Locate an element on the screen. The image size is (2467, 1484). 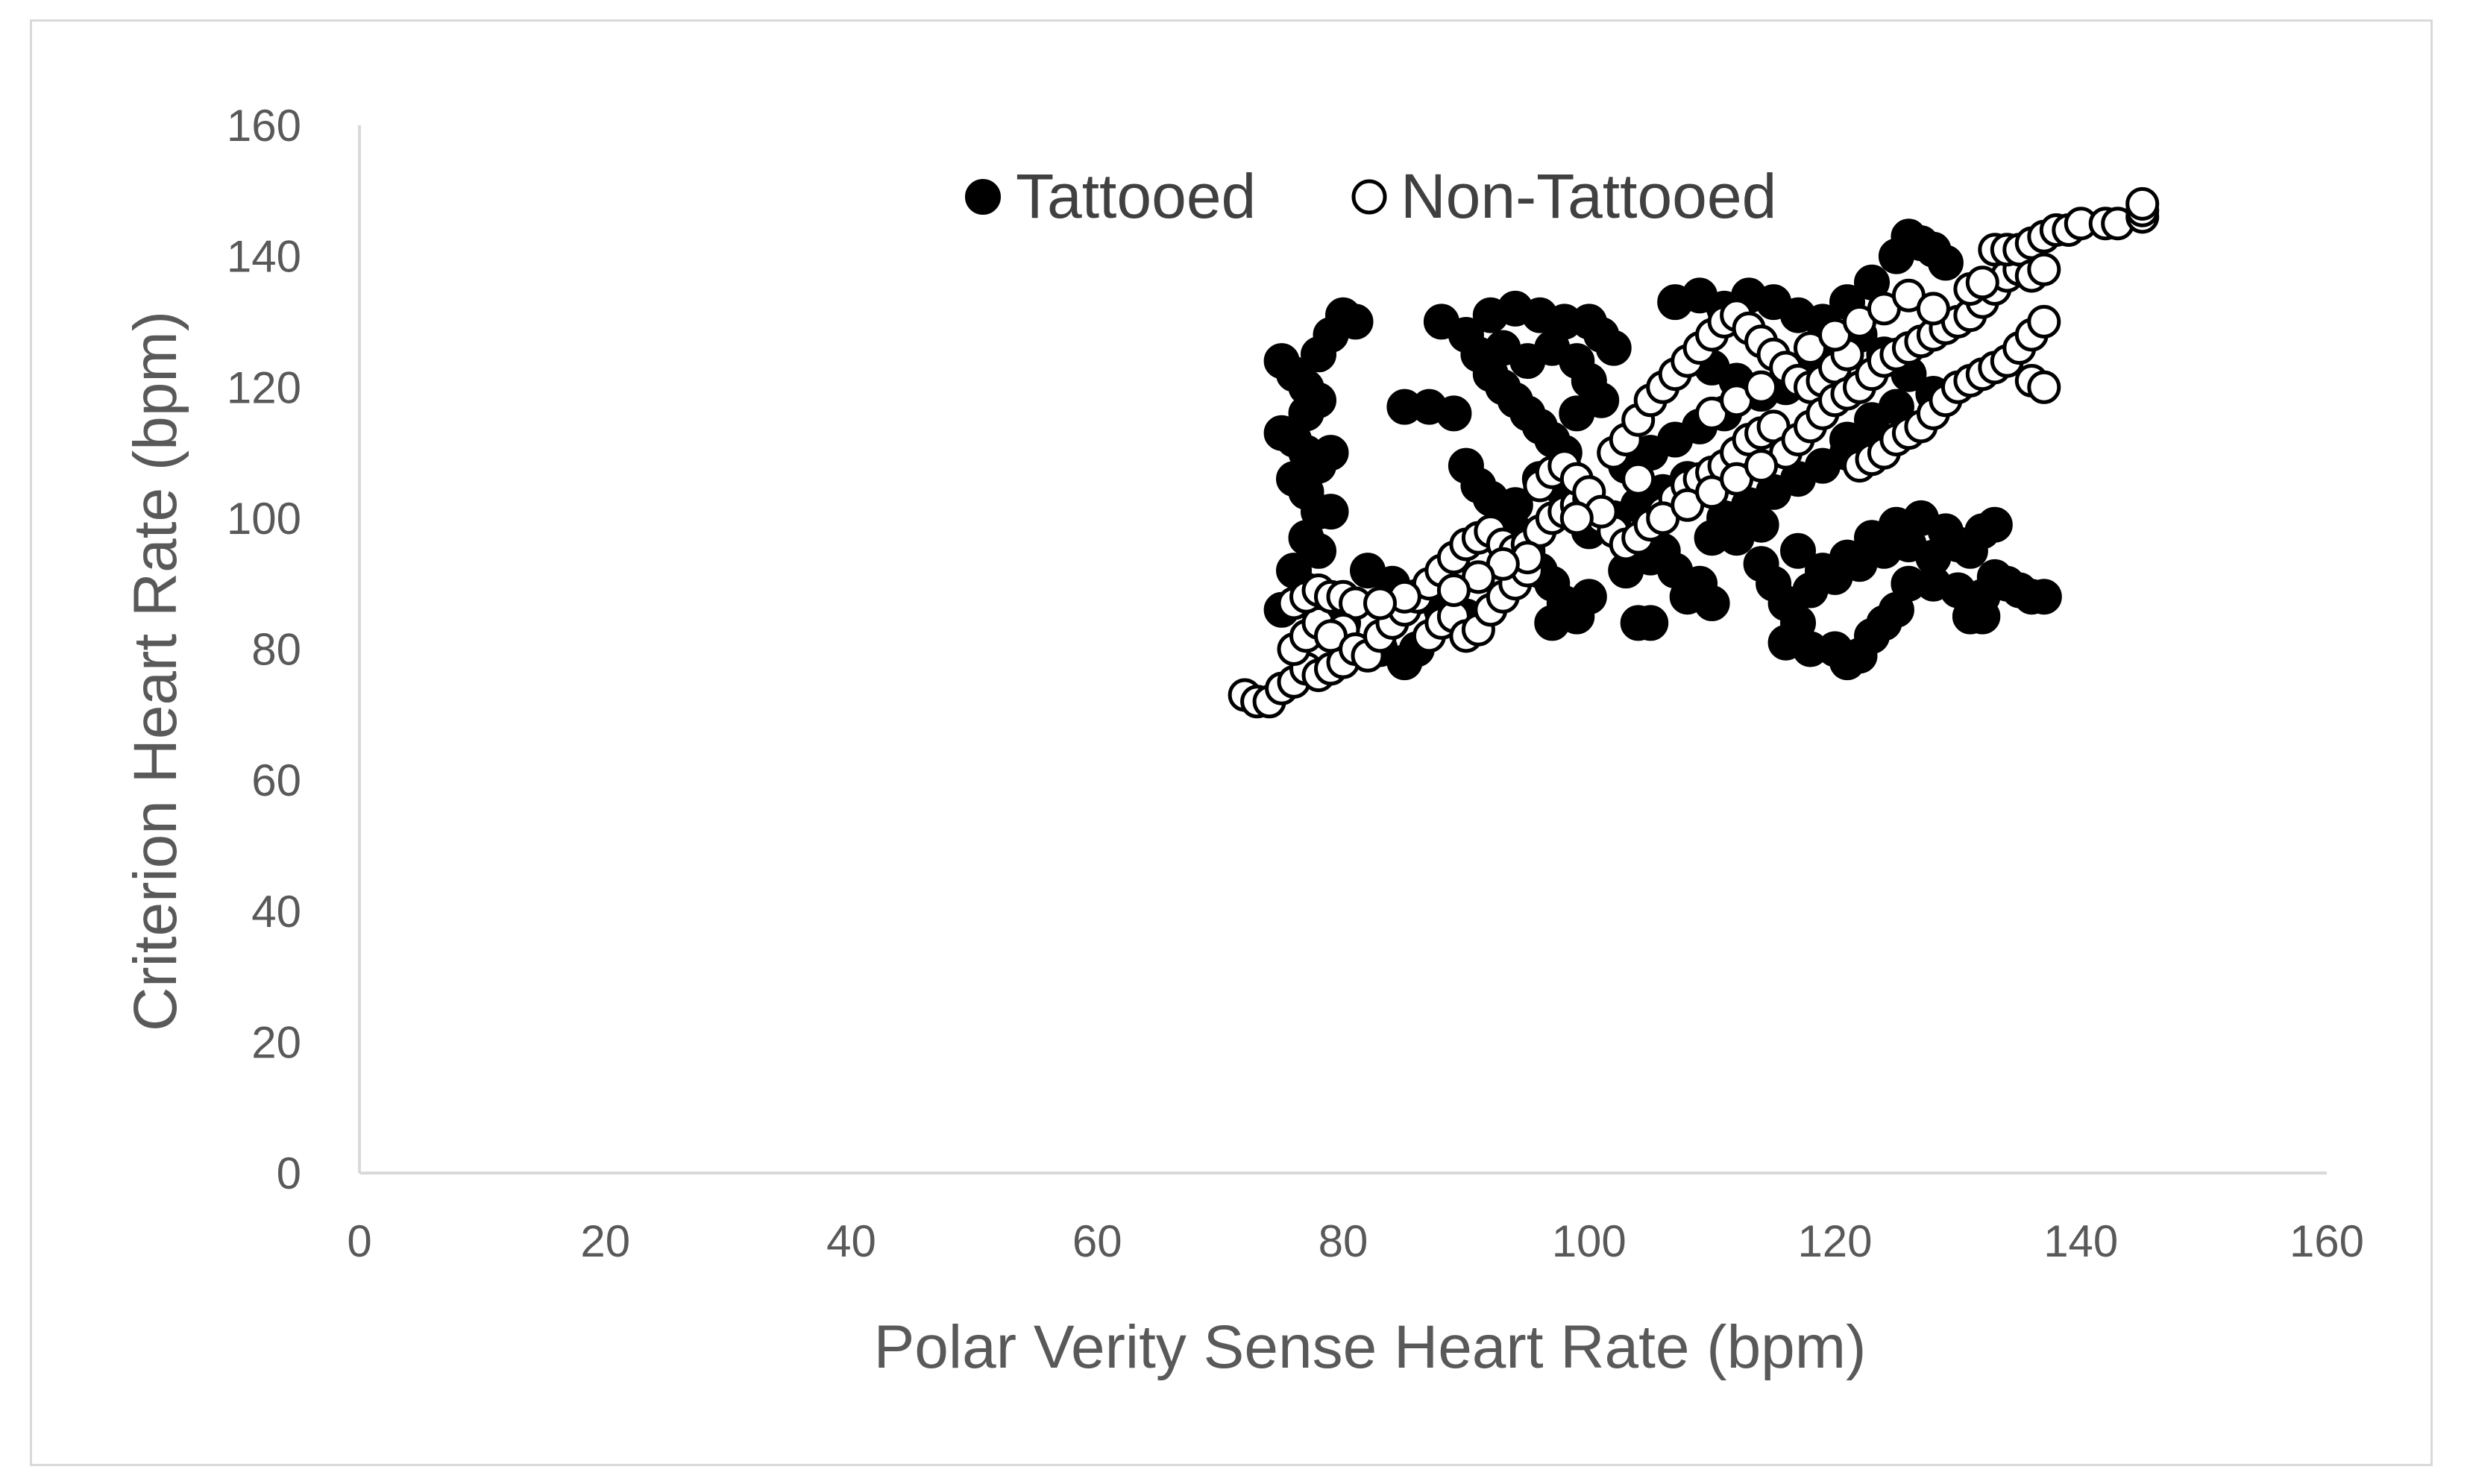
x-tick-label: 100 is located at coordinates (1589, 1241).